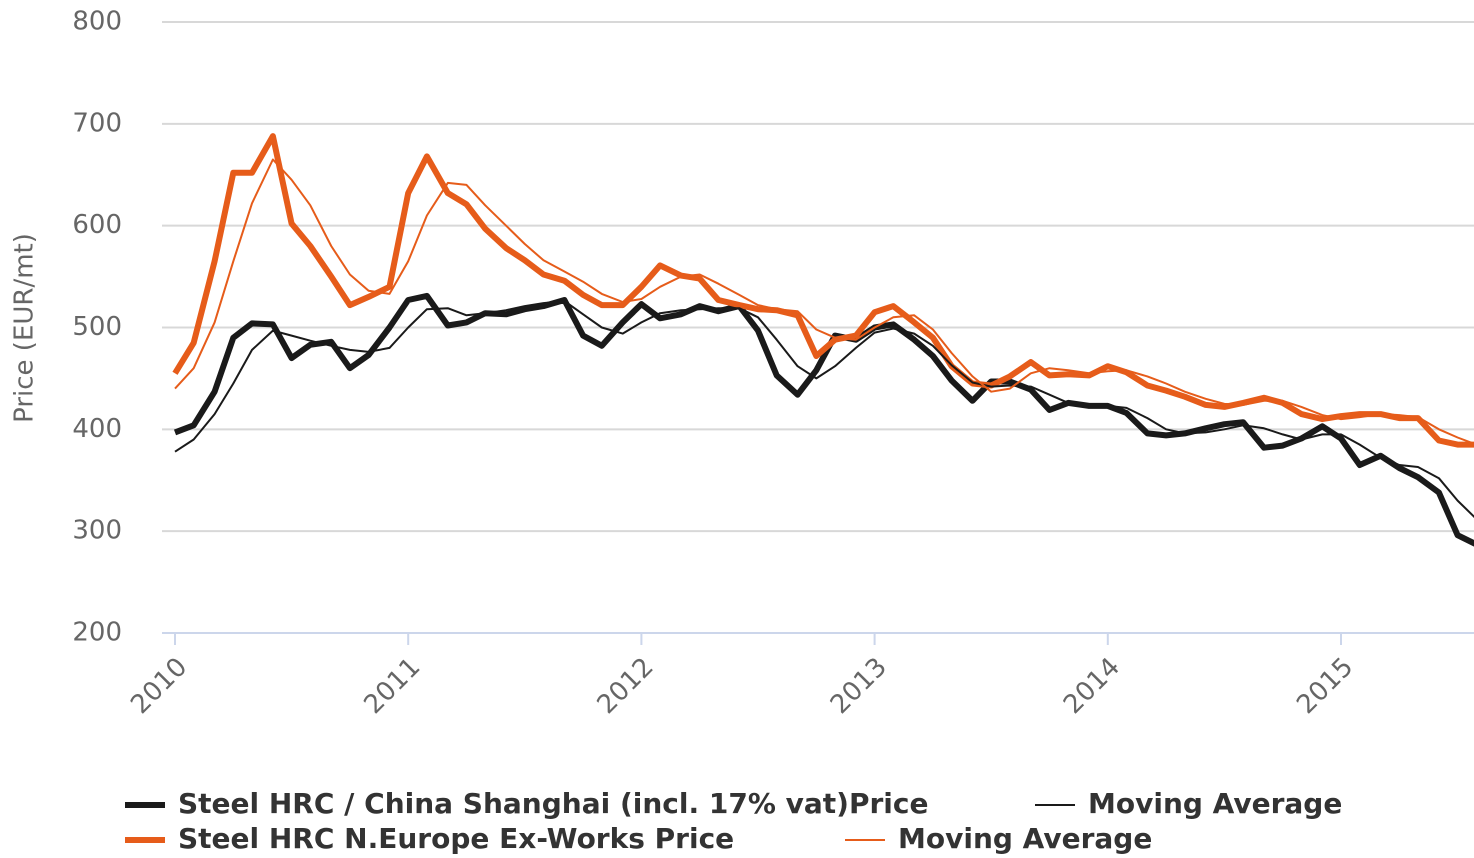  Describe the element at coordinates (456, 838) in the screenshot. I see `legend-label: Steel HRC N.Europe Ex-Works Price` at that location.